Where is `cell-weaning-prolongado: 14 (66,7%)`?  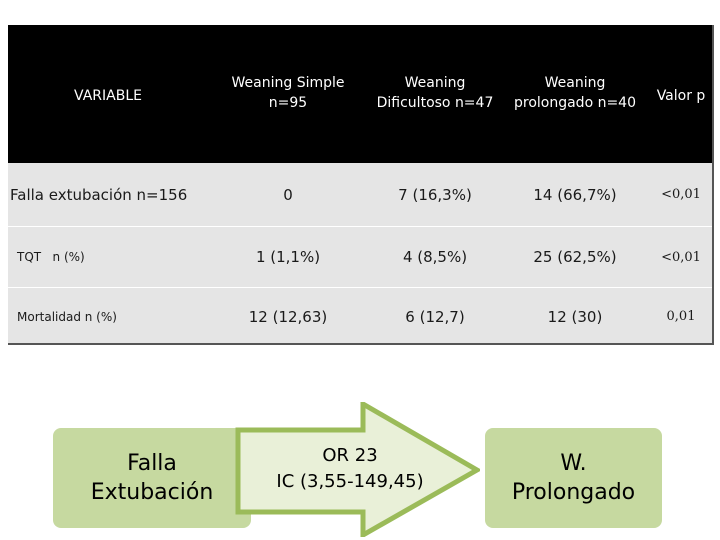
cell-weaning-prolongado: 14 (66,7%) is located at coordinates (575, 194).